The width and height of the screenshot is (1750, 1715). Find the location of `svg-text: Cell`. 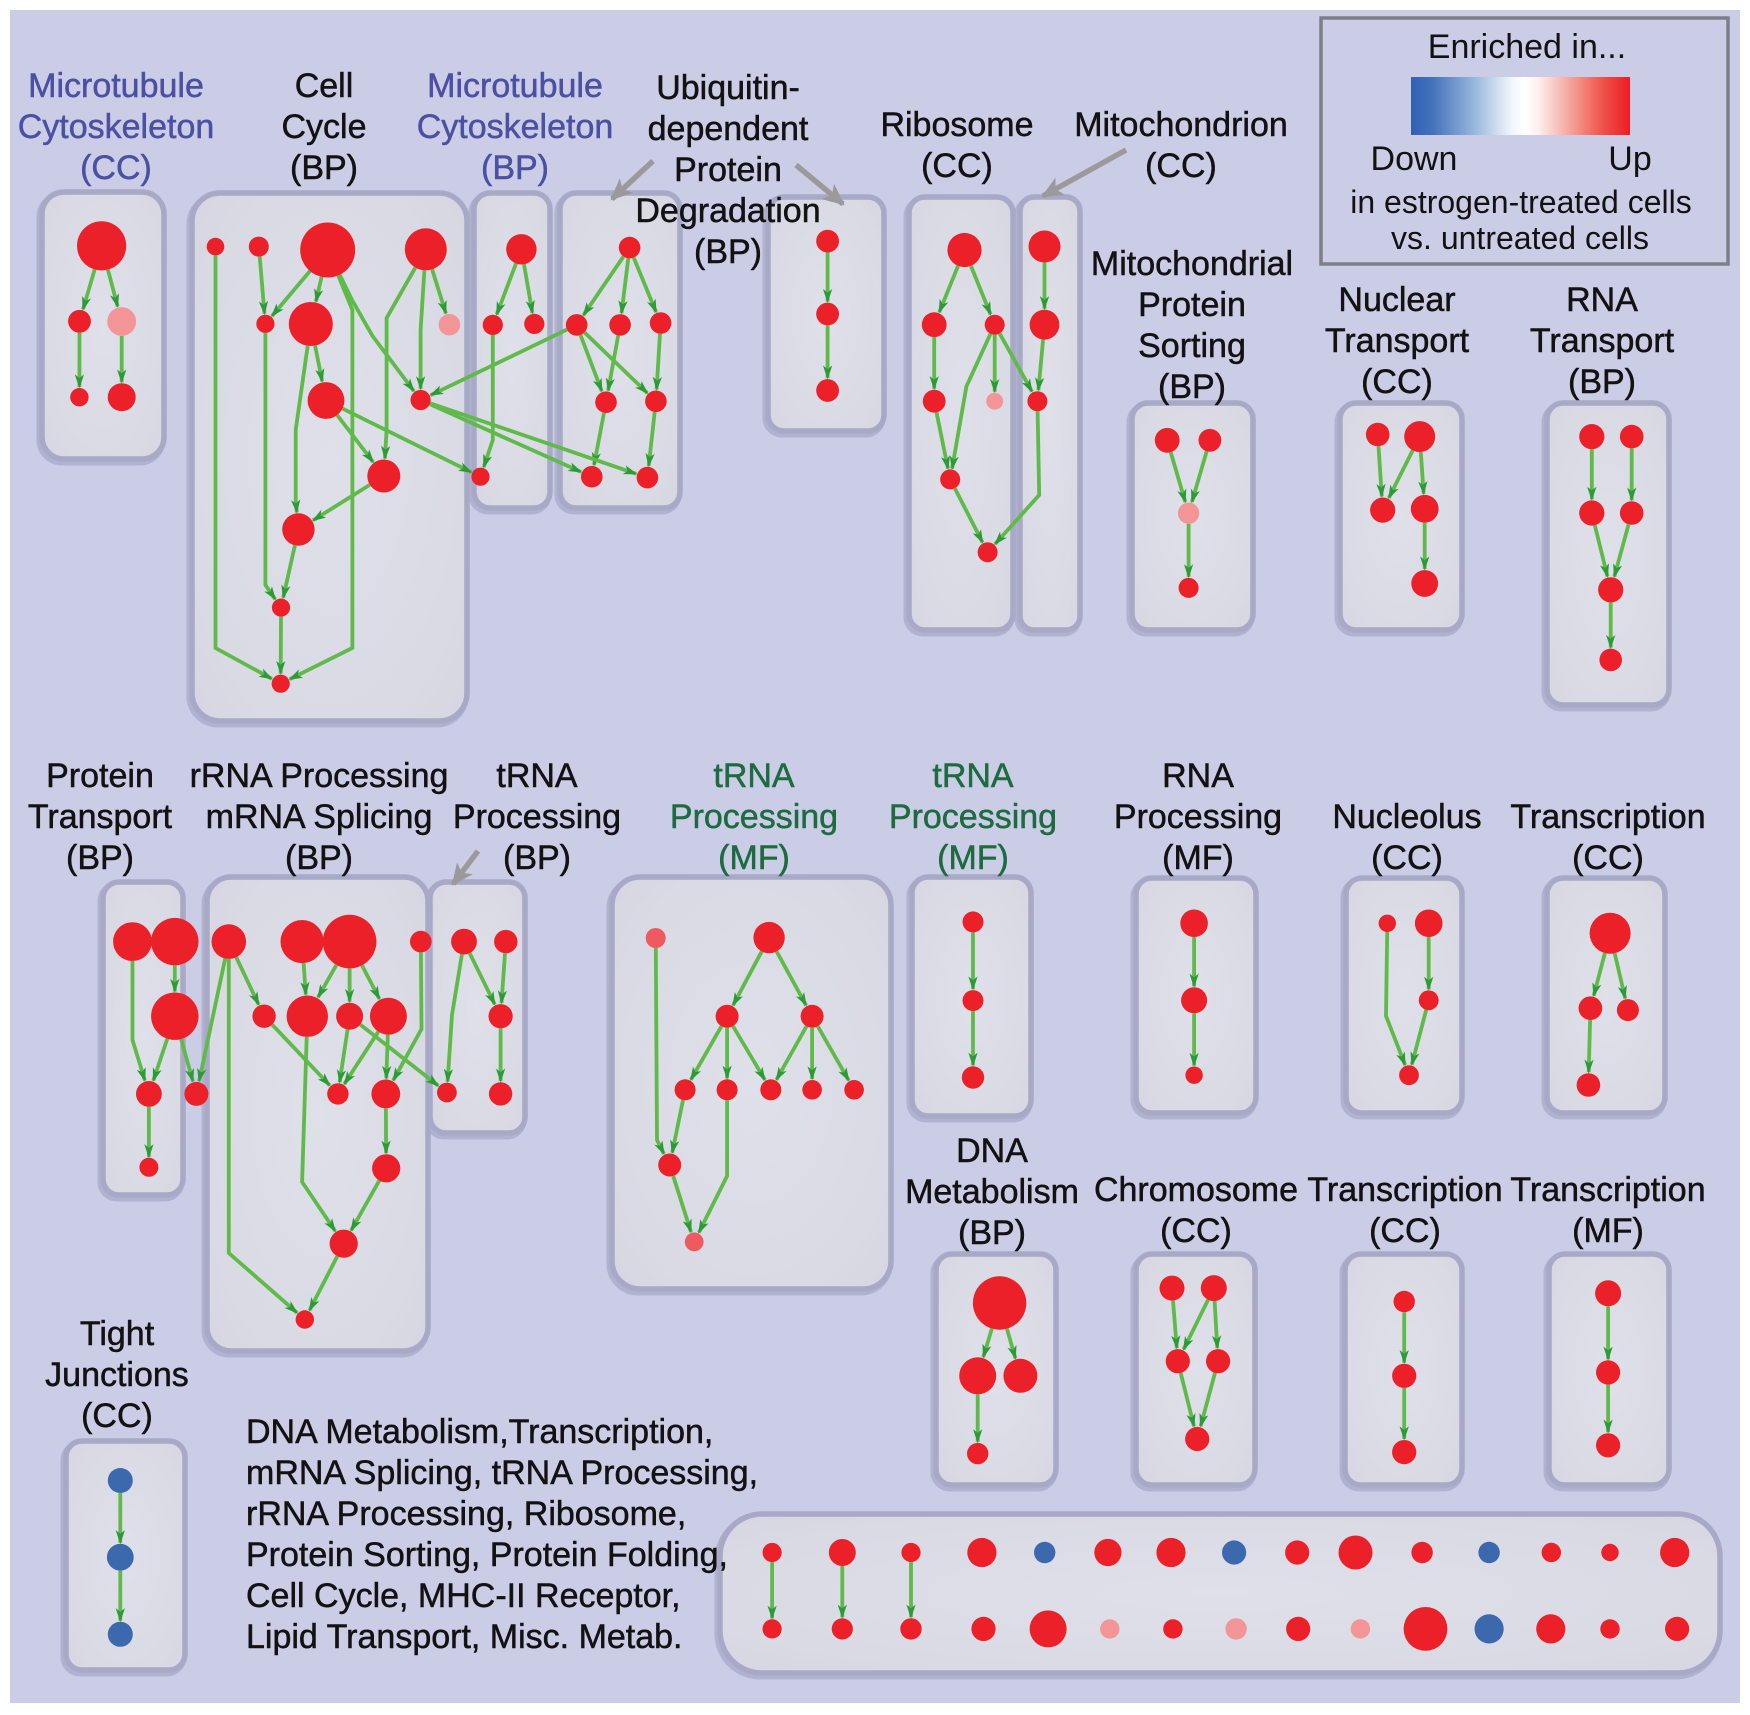

svg-text: Cell is located at coordinates (324, 86).